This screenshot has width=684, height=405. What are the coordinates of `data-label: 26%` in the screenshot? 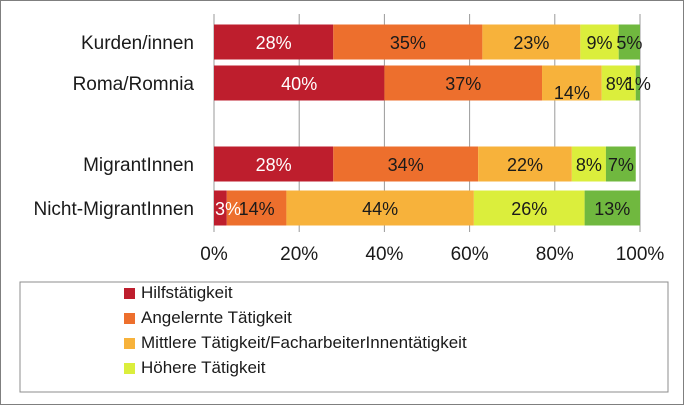 It's located at (529, 209).